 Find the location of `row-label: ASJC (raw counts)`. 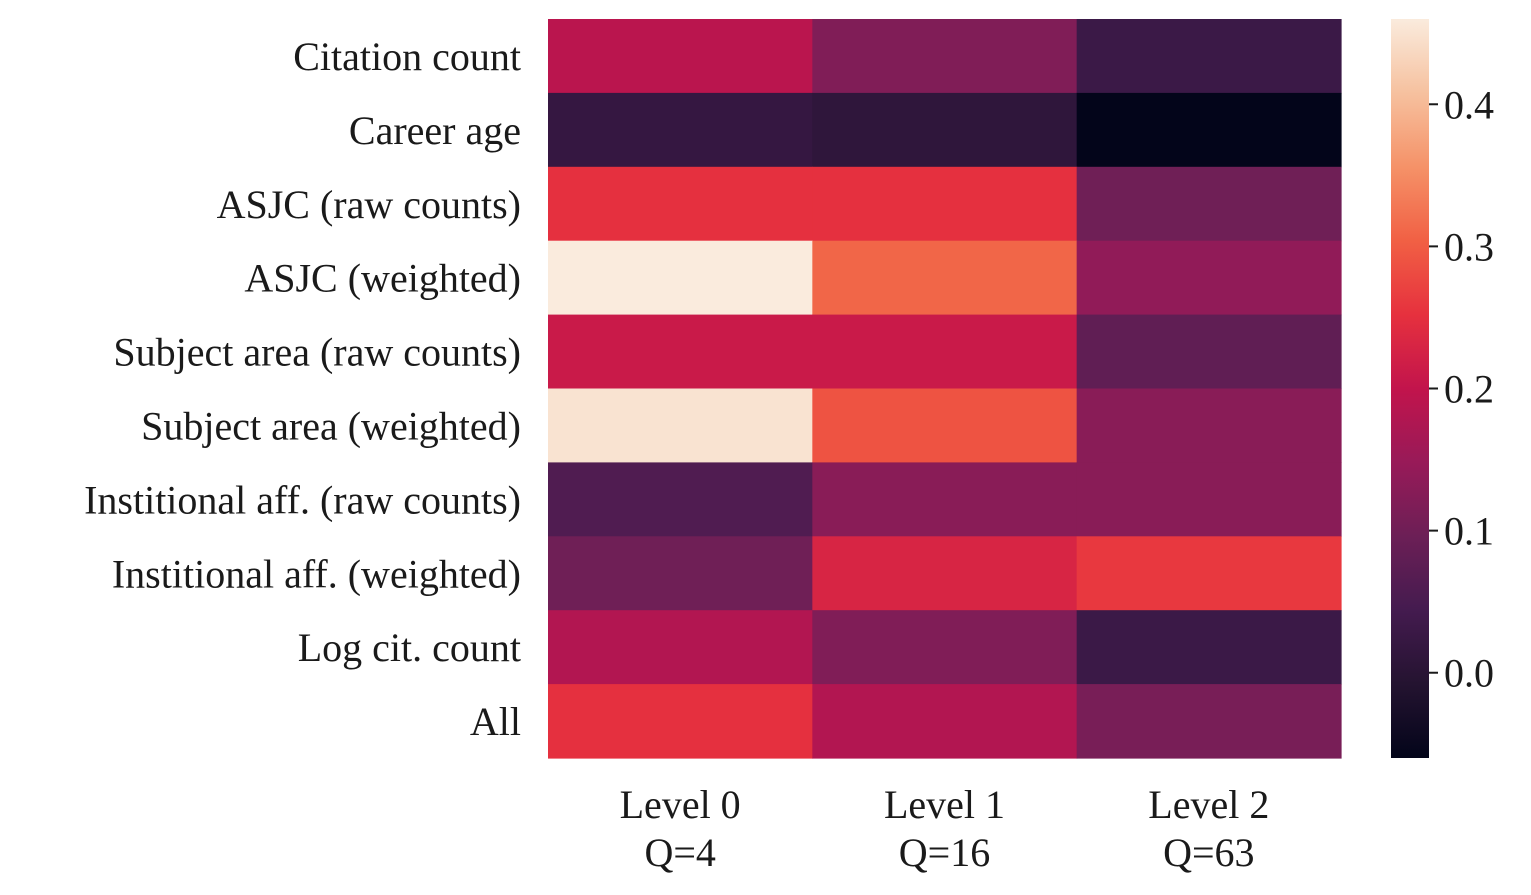

row-label: ASJC (raw counts) is located at coordinates (369, 204).